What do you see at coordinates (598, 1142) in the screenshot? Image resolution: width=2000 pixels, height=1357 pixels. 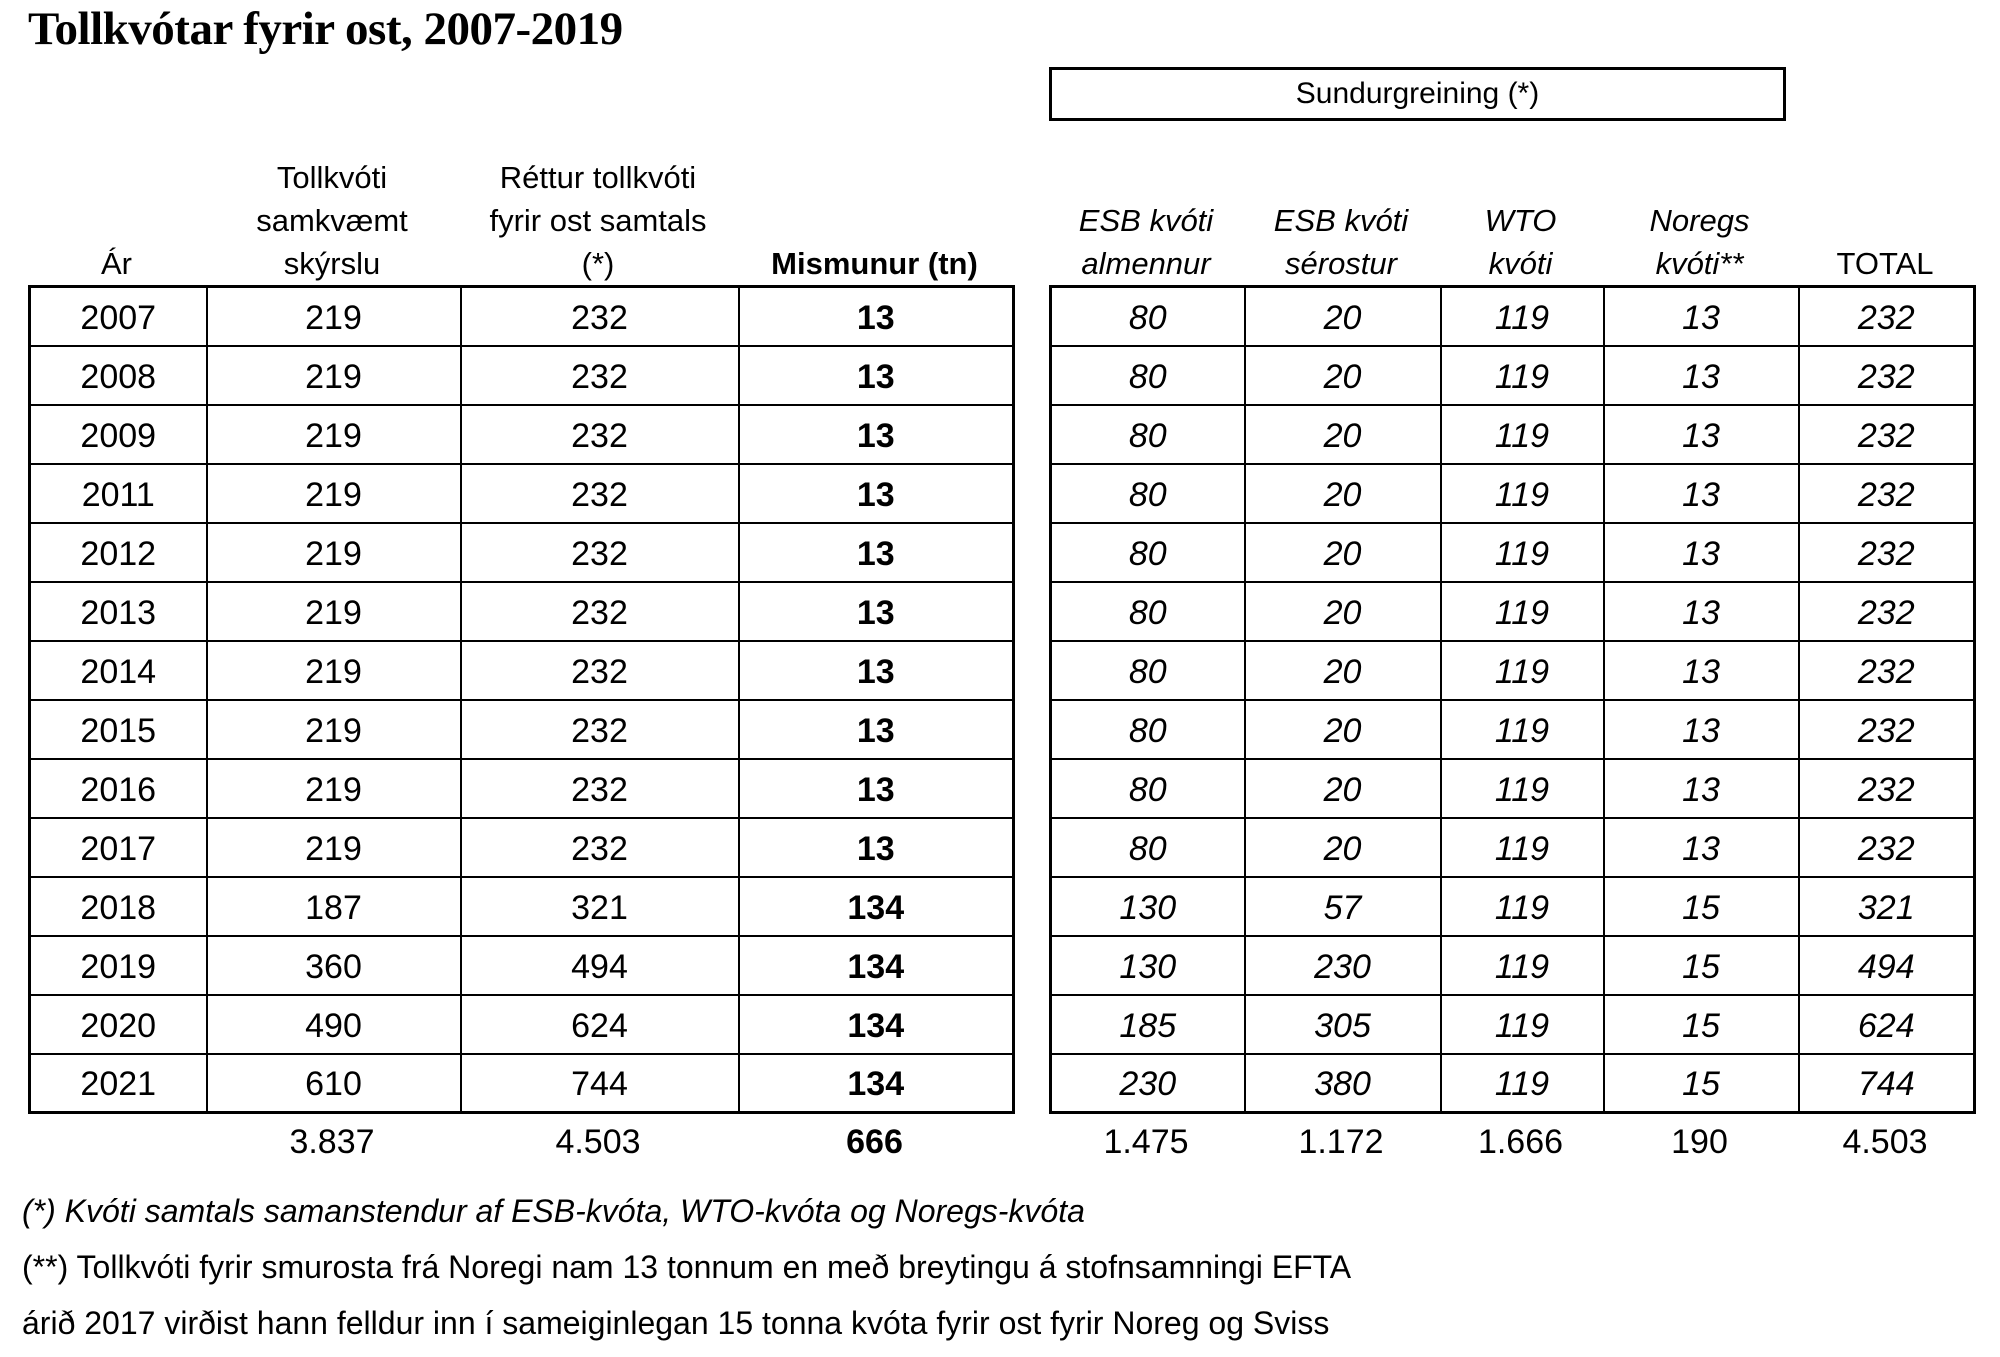 I see `total-correct: 4.503` at bounding box center [598, 1142].